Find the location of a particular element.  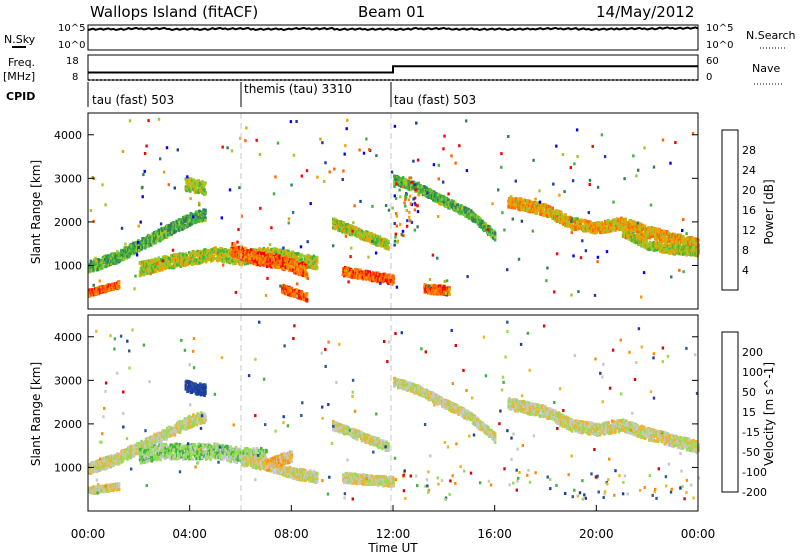

noise-search-label: N.Search is located at coordinates (771, 35).